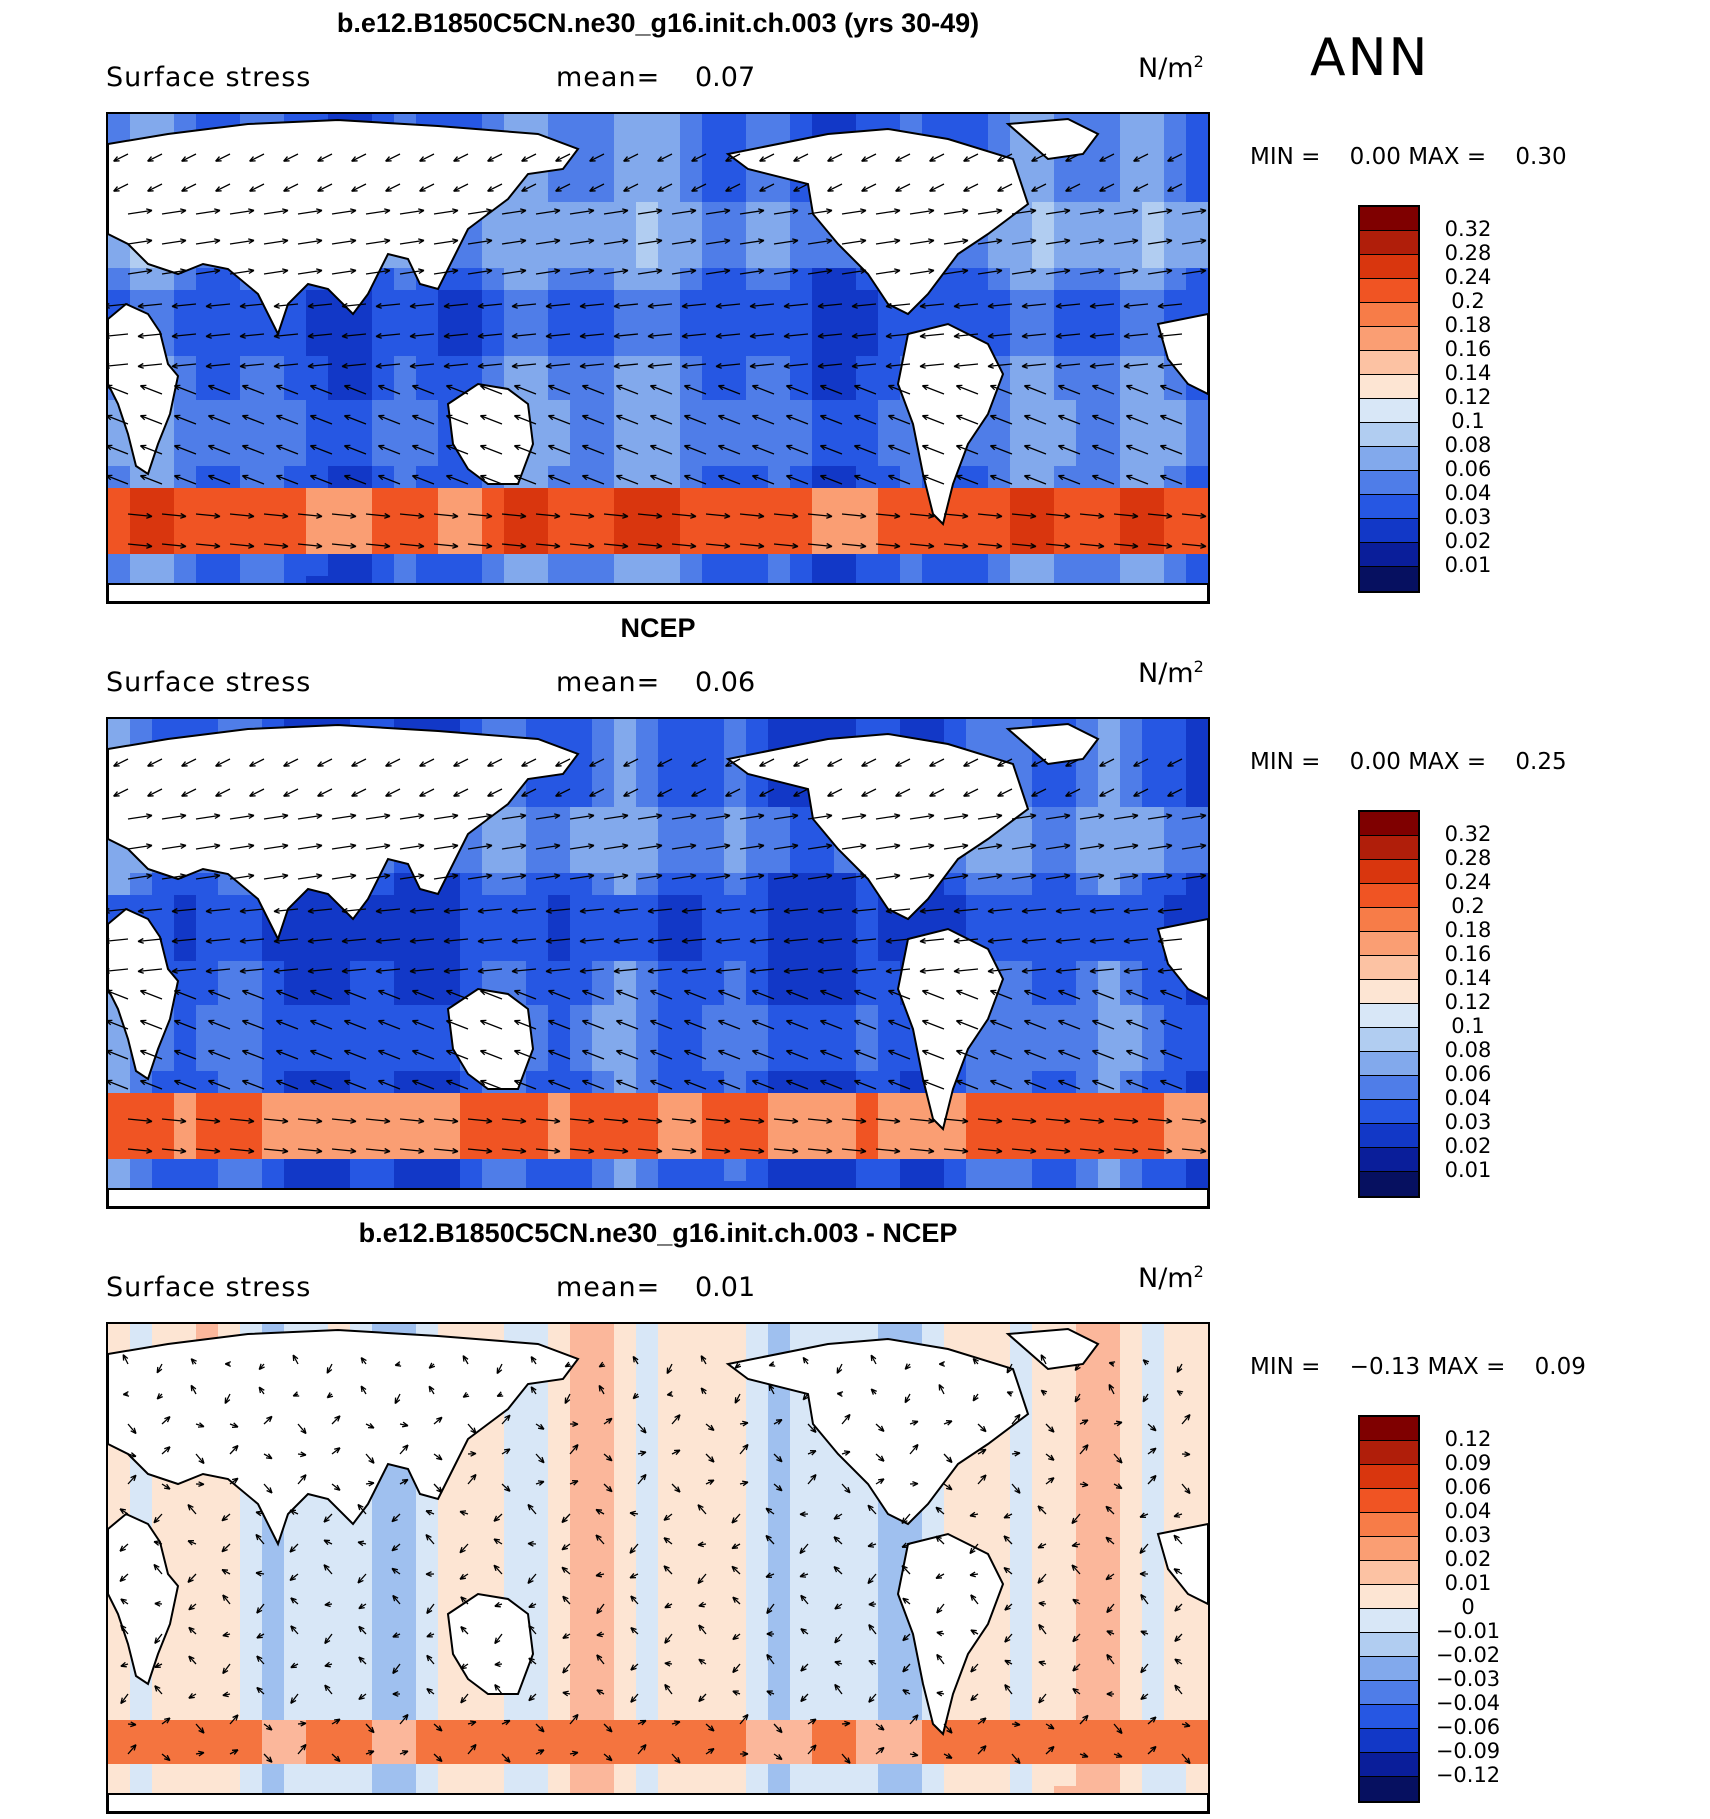 The width and height of the screenshot is (1710, 1819). What do you see at coordinates (877, 1431) in the screenshot?
I see `coastline` at bounding box center [877, 1431].